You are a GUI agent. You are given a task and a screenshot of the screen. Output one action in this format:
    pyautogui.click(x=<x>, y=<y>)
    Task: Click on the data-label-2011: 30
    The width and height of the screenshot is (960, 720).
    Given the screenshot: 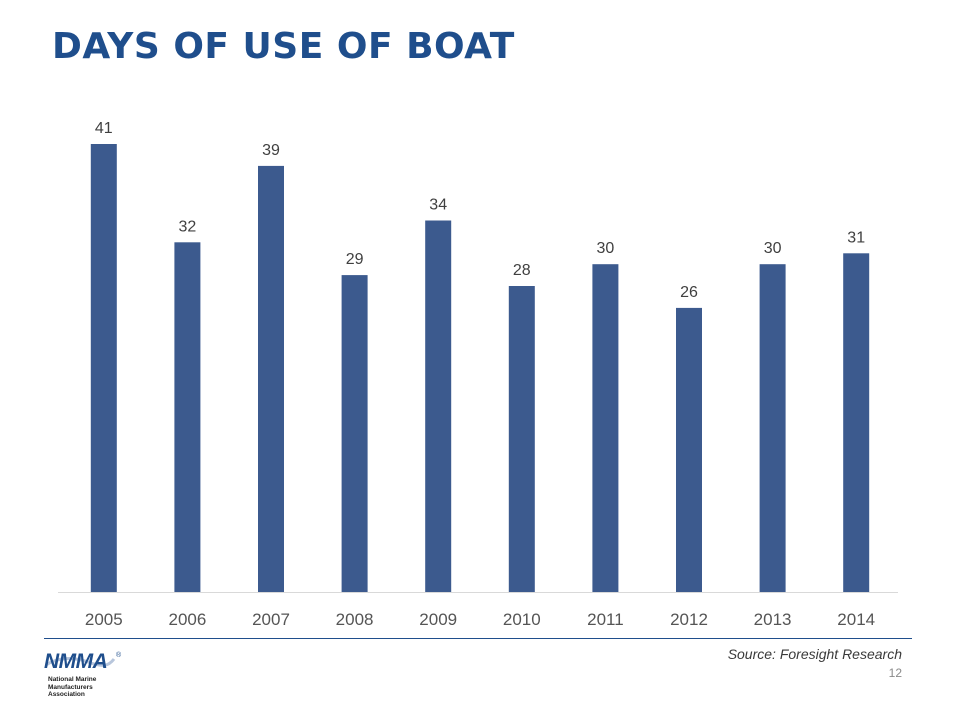 What is the action you would take?
    pyautogui.click(x=606, y=248)
    